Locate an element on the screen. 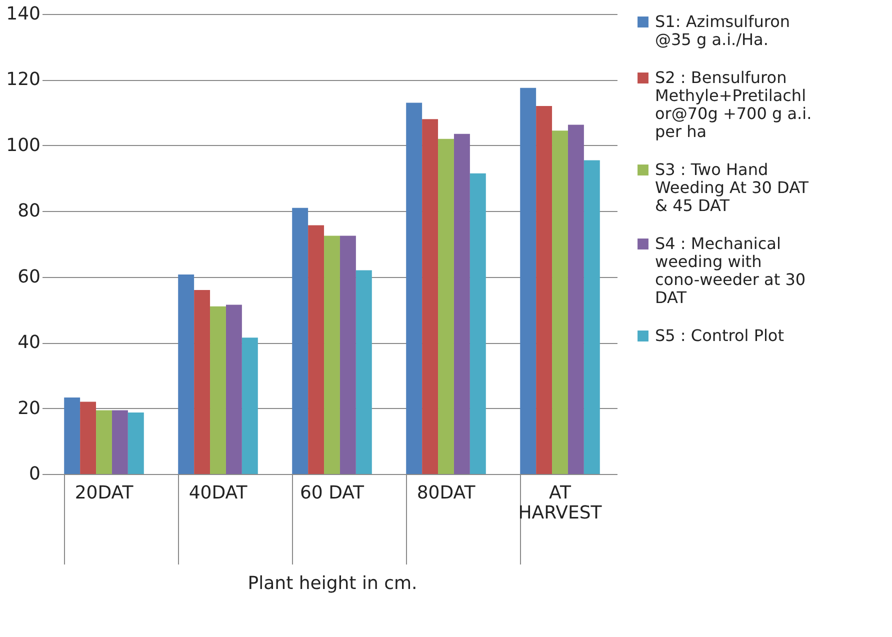  legend-label: S2 : Bensulfuron Methyle+Pretilachlor@70g +700 g a.i. per ha is located at coordinates (733, 104).